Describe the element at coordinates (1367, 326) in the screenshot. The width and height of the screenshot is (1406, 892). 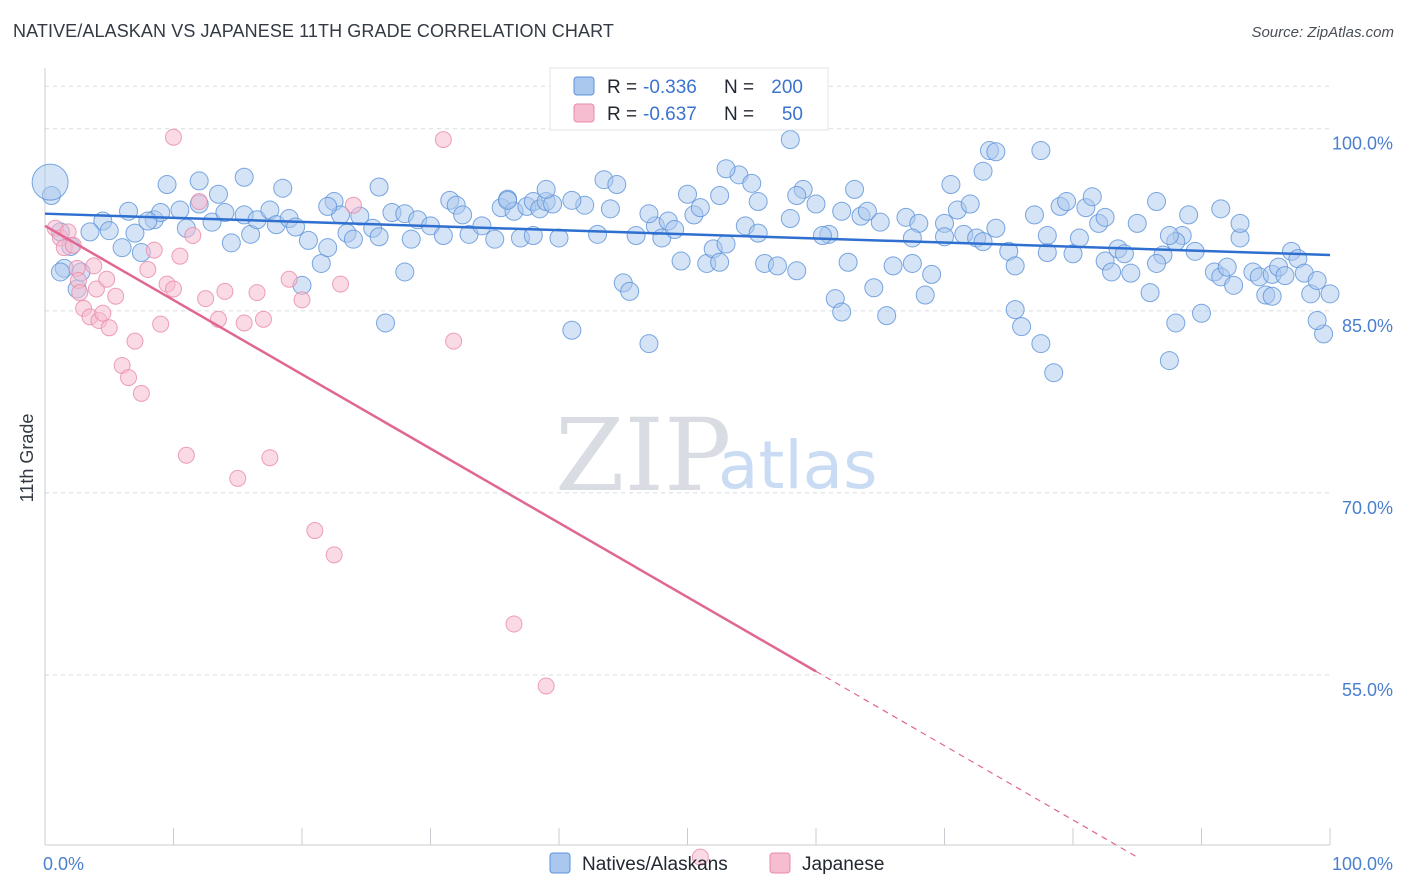
I see `y-tick-label: 85.0%` at that location.